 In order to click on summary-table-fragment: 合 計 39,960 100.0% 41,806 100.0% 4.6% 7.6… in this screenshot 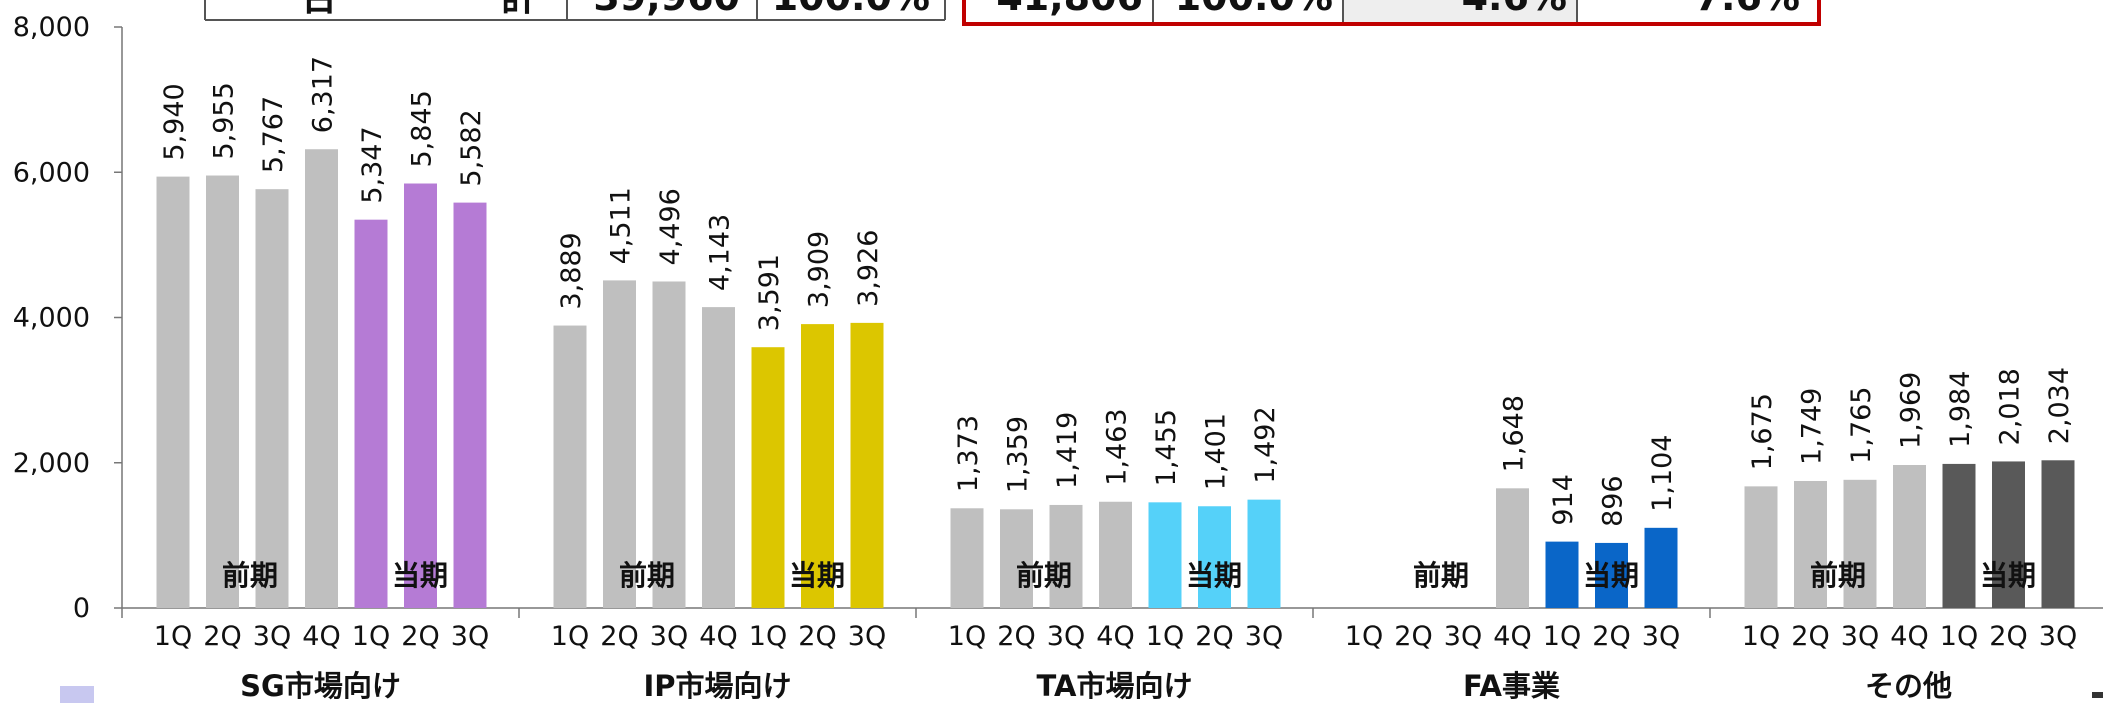, I will do `click(1012, 13)`.